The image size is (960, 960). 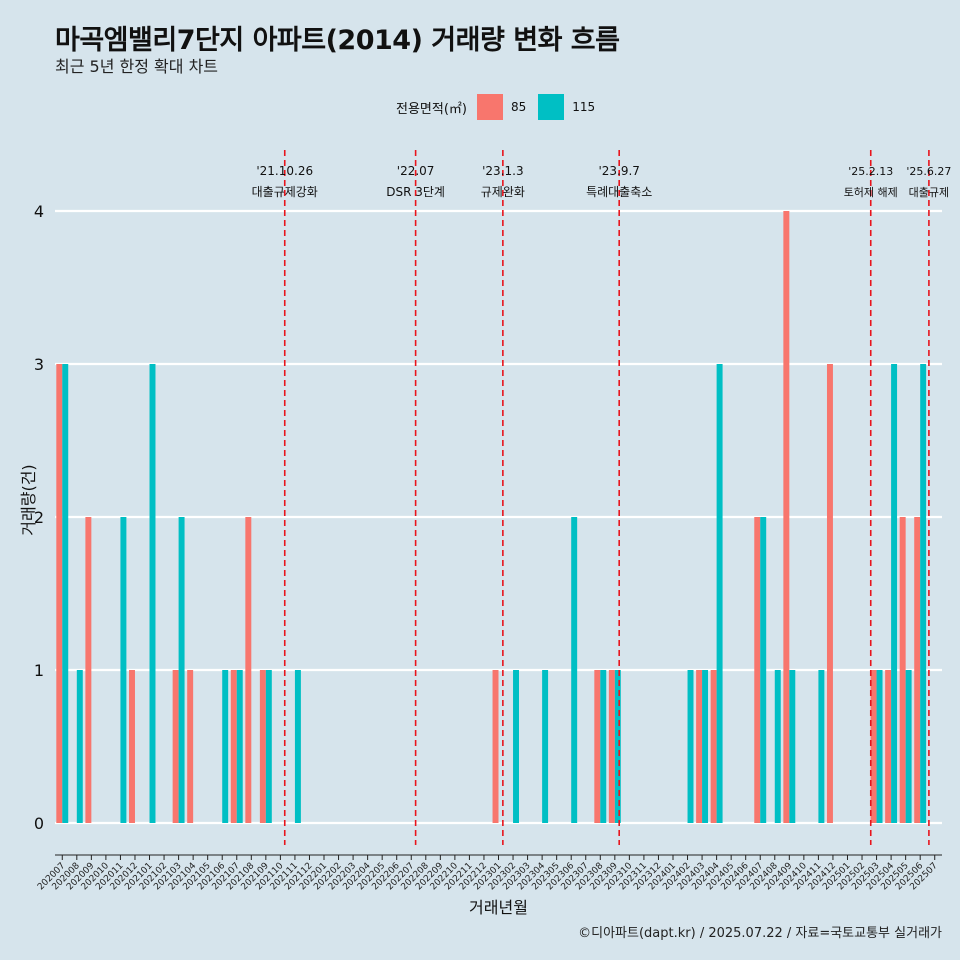 What do you see at coordinates (284, 171) in the screenshot?
I see `event-date-label: '21.10.26` at bounding box center [284, 171].